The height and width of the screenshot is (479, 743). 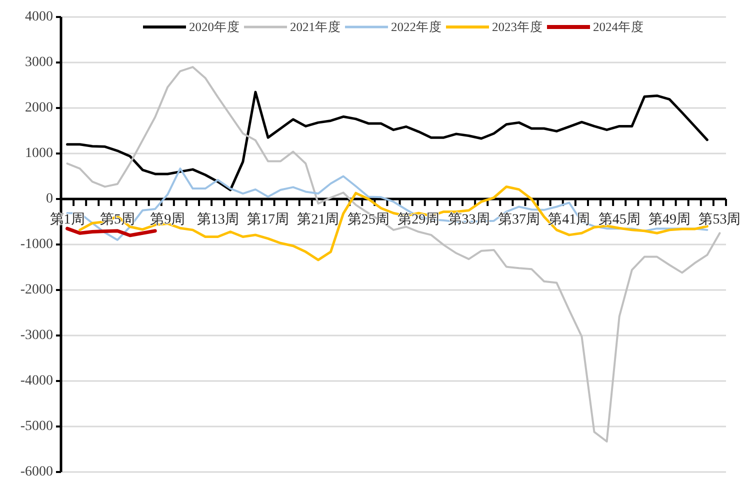 What do you see at coordinates (569, 220) in the screenshot?
I see `x-tick-label: 第41周` at bounding box center [569, 220].